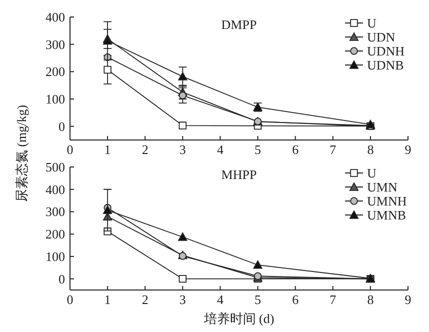  What do you see at coordinates (381, 37) in the screenshot?
I see `legend-label: UDN` at bounding box center [381, 37].